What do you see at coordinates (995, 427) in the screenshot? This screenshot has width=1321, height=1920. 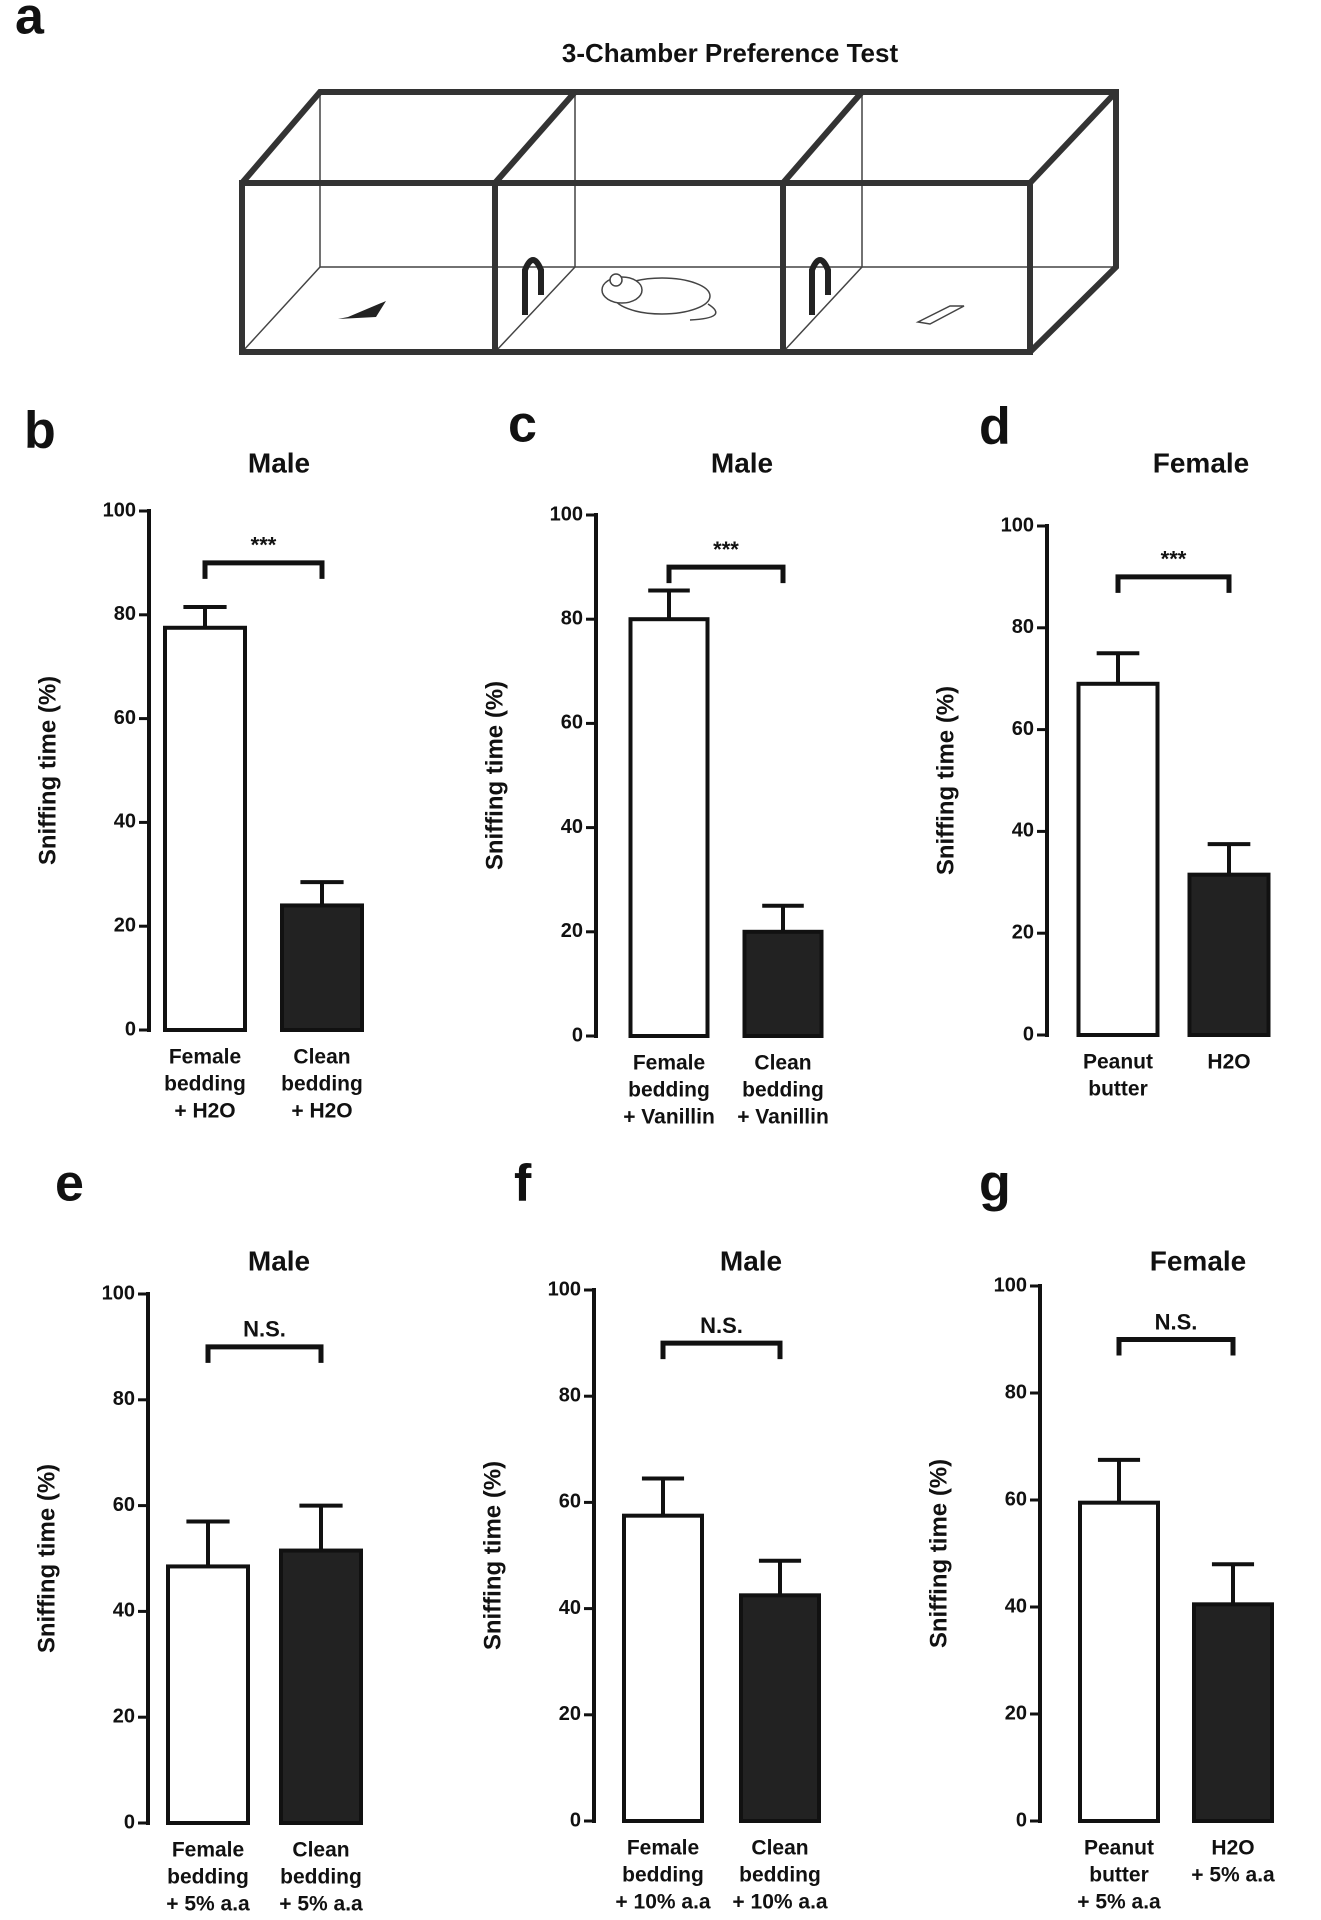 I see `panel-letter: d` at bounding box center [995, 427].